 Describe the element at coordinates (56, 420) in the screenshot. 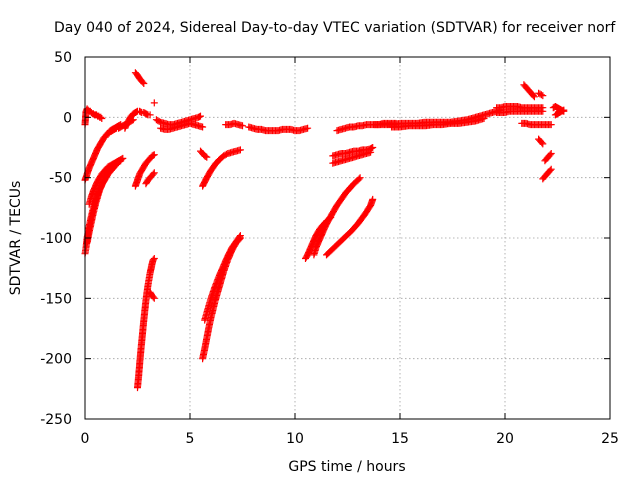

I see `y-tick-label: -250` at that location.